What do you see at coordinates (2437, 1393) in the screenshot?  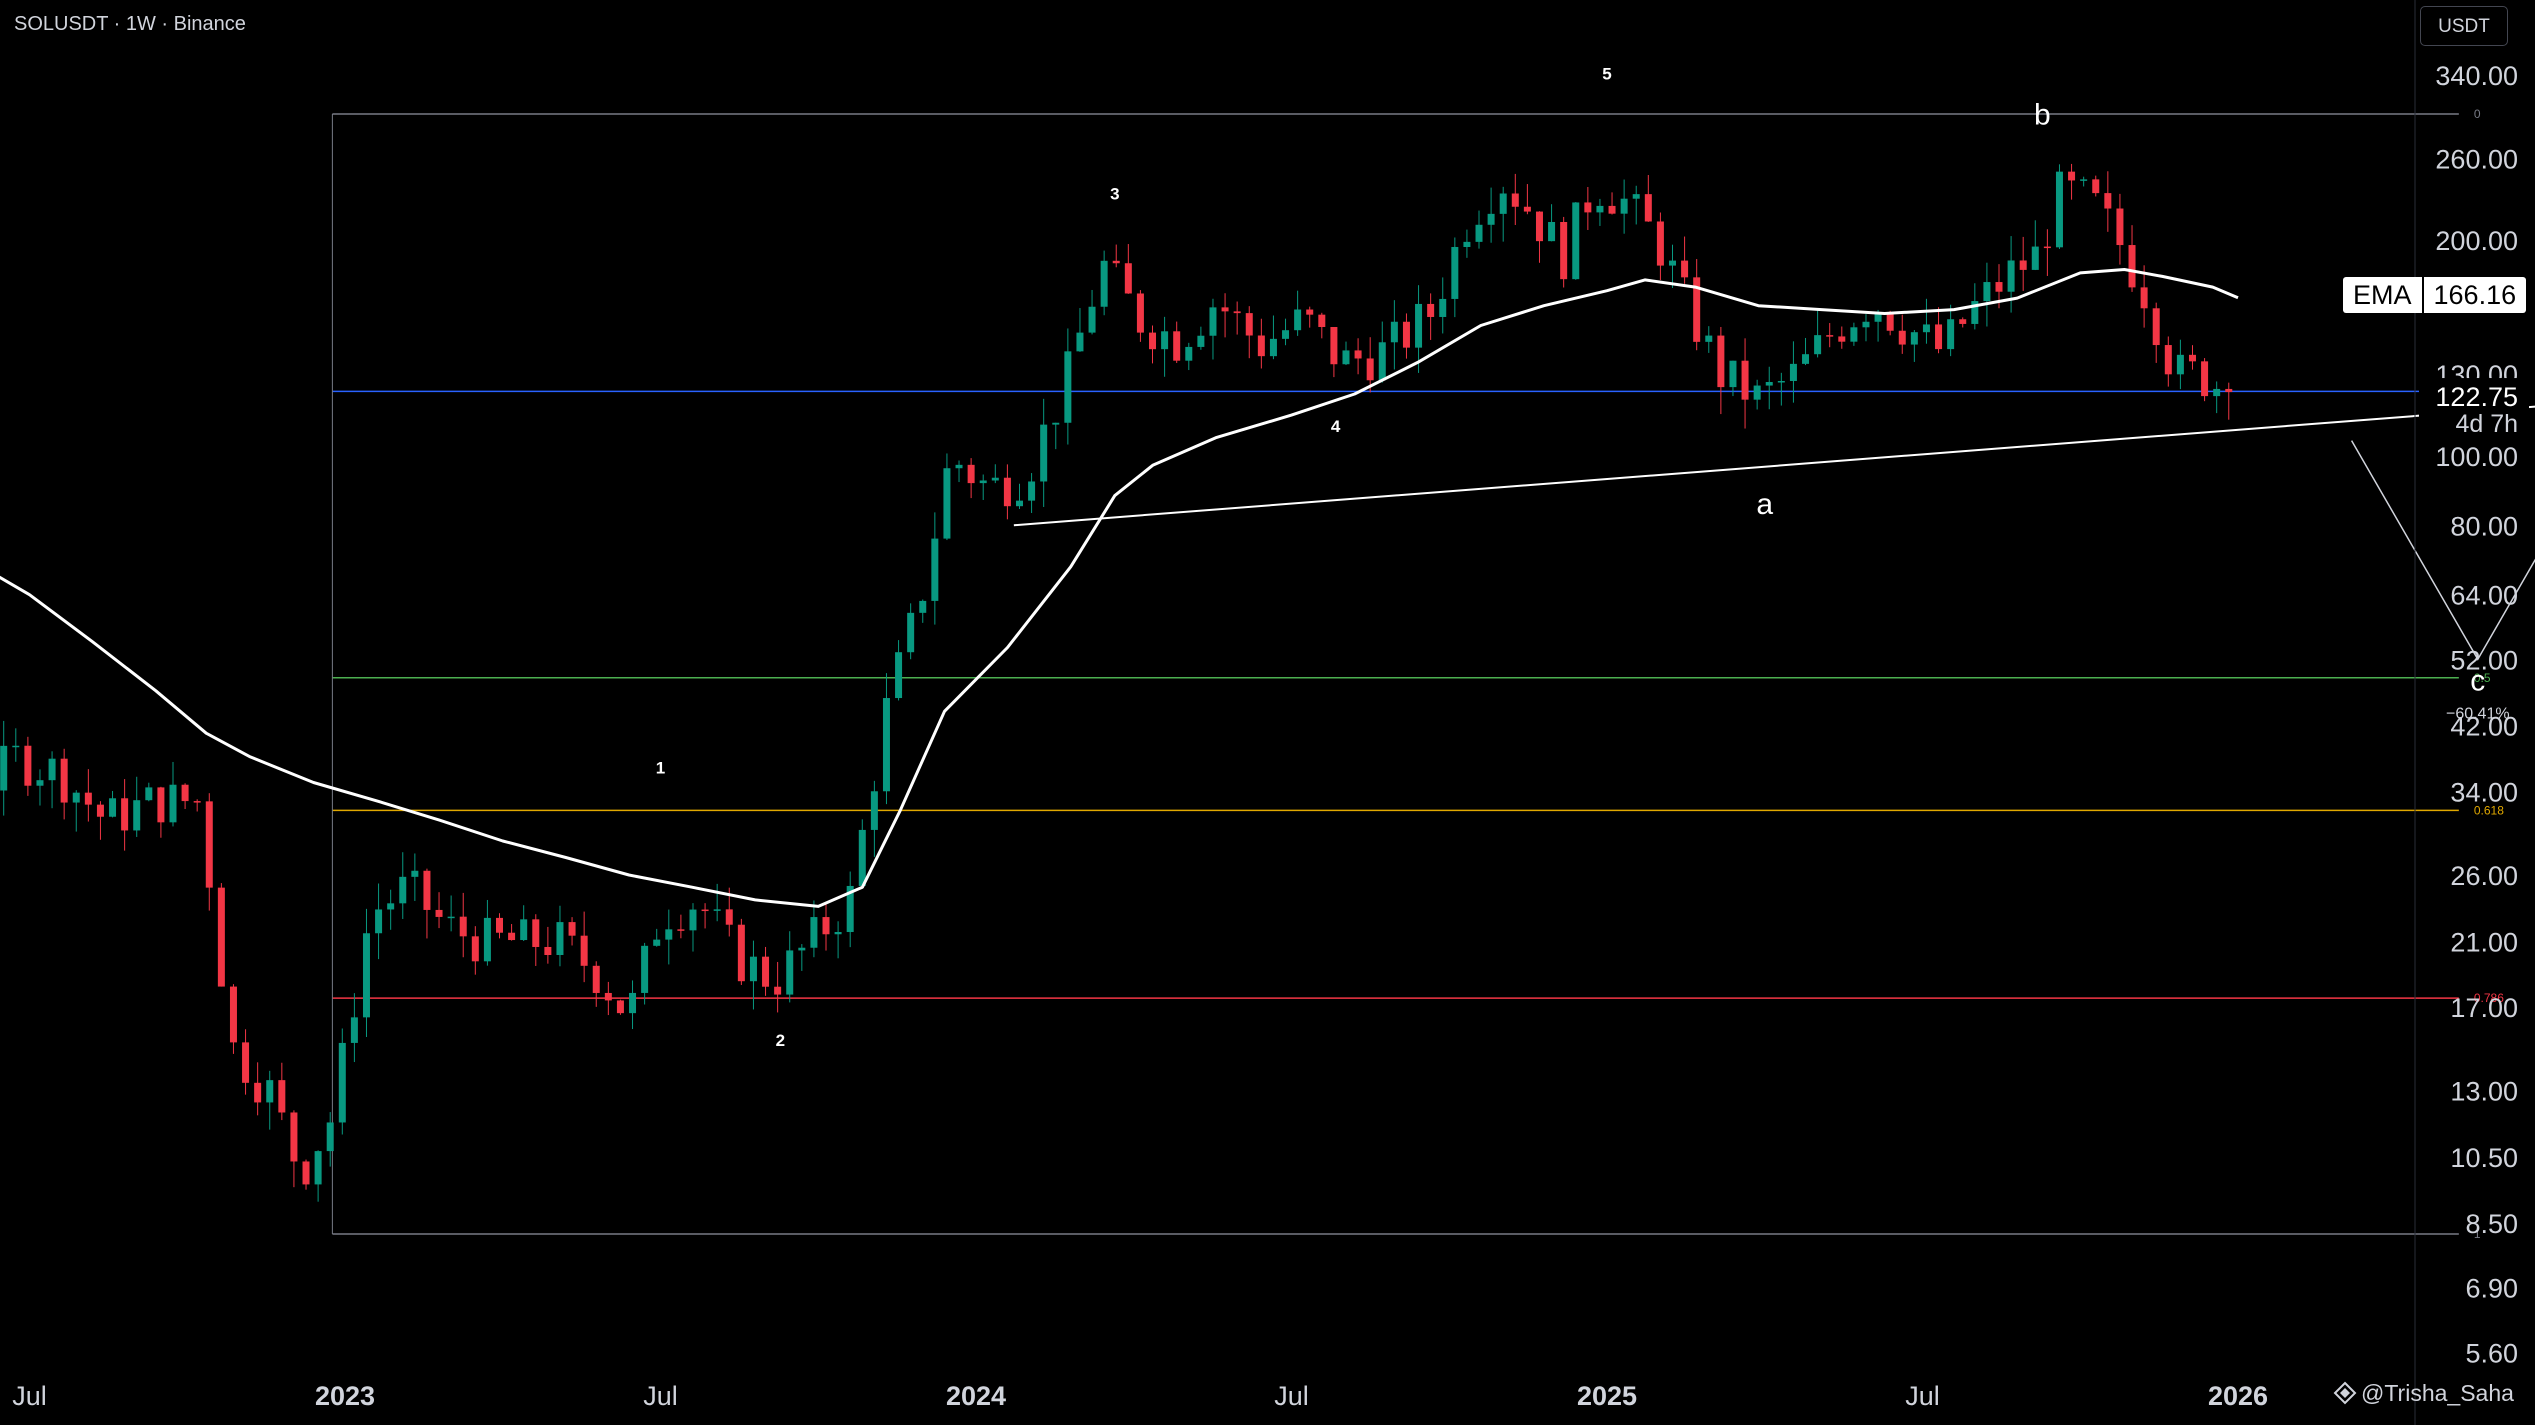 I see `author-name: @Trisha_Saha` at bounding box center [2437, 1393].